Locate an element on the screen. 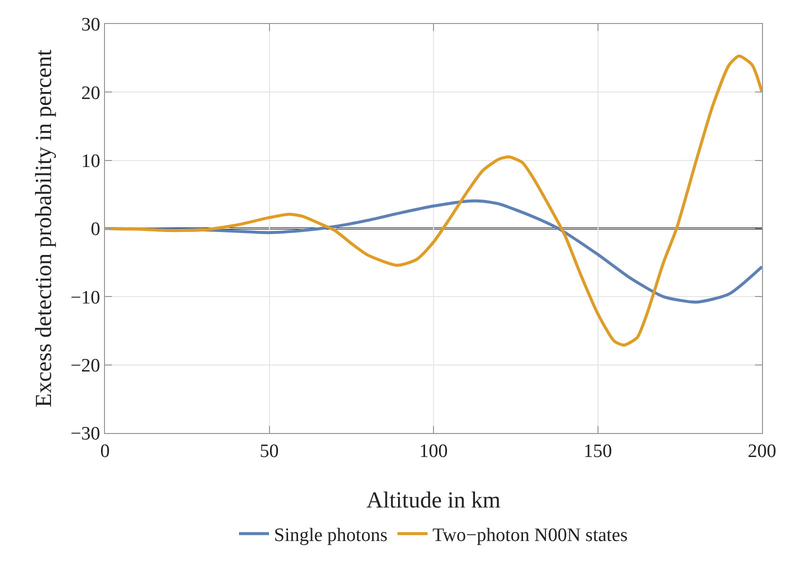  y-axis-title: Excess detection probability in percent is located at coordinates (43, 228).